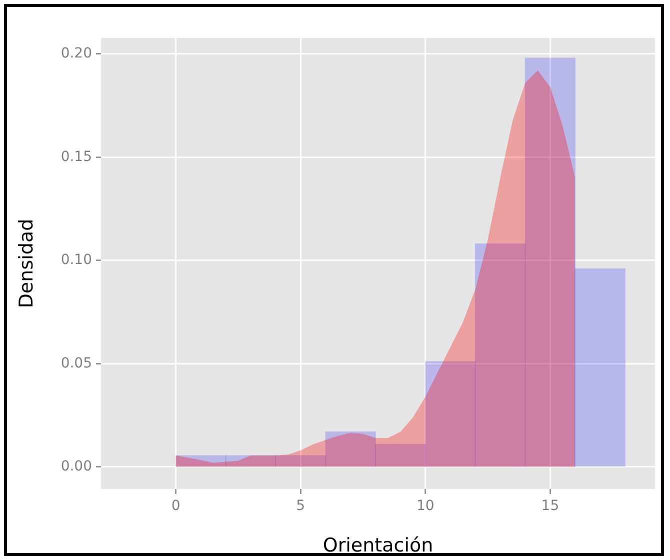 This screenshot has width=670, height=560. I want to click on x-tick-label: 15, so click(550, 506).